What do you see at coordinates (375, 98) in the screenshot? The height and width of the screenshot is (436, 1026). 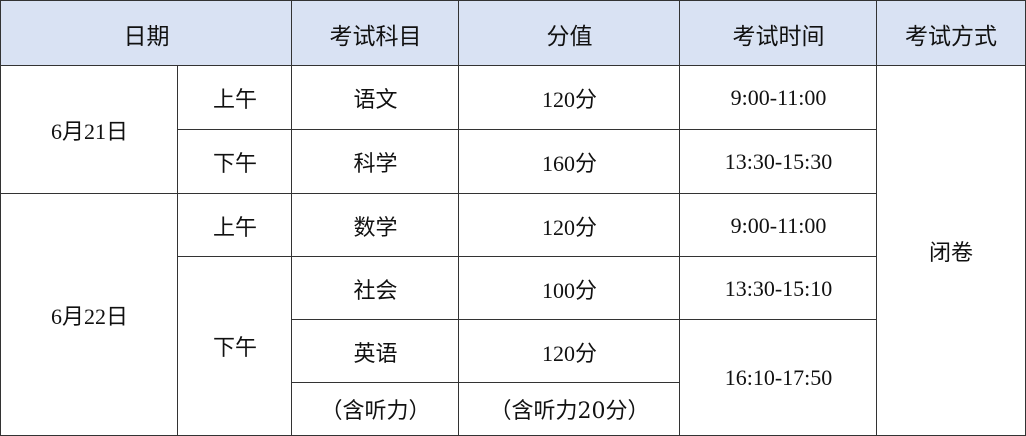 I see `subject-cell: 语文` at bounding box center [375, 98].